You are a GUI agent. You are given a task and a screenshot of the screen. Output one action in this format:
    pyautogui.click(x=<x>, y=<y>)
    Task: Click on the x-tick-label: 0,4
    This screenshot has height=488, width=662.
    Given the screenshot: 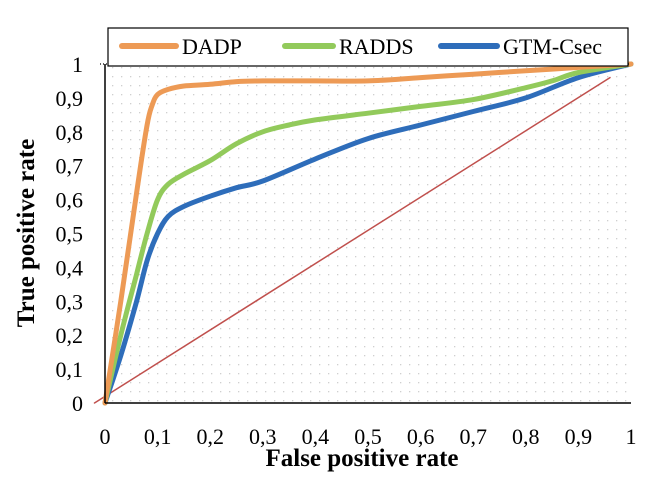 What is the action you would take?
    pyautogui.click(x=316, y=436)
    